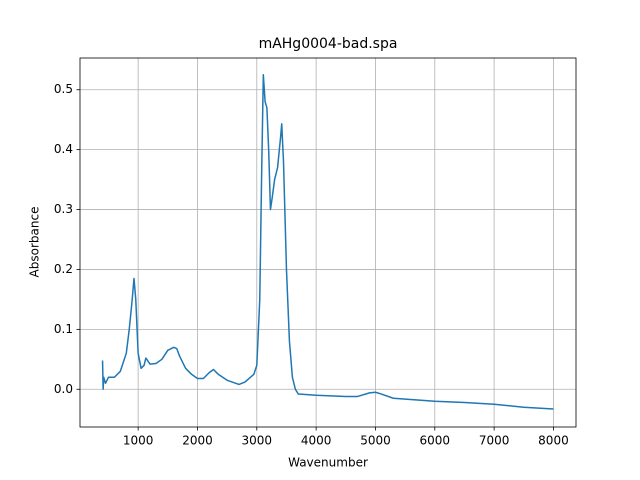  Describe the element at coordinates (35, 242) in the screenshot. I see `y-axis-label: Absorbance` at that location.